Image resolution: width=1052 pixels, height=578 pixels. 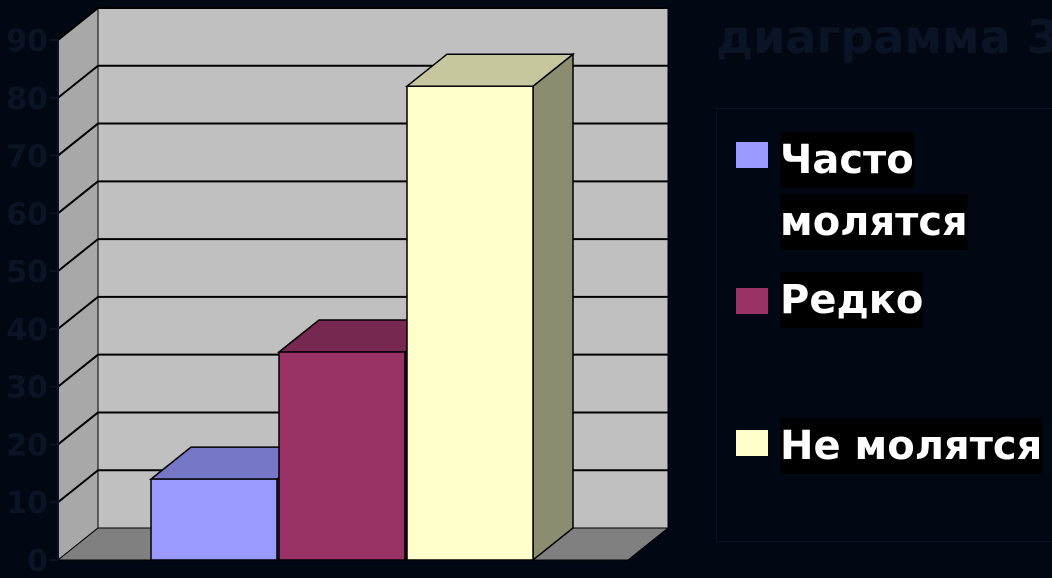 I want to click on y-tick-label: 0, so click(x=37, y=561).